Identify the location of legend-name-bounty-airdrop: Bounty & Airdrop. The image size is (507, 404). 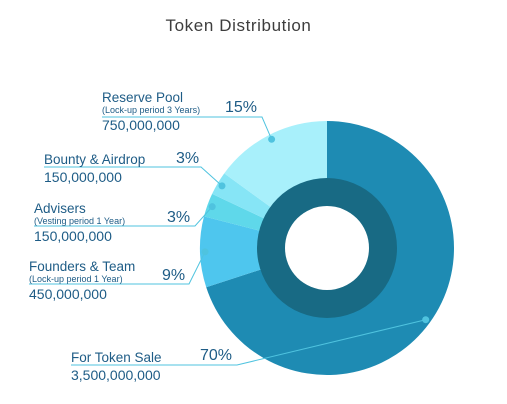
(95, 159).